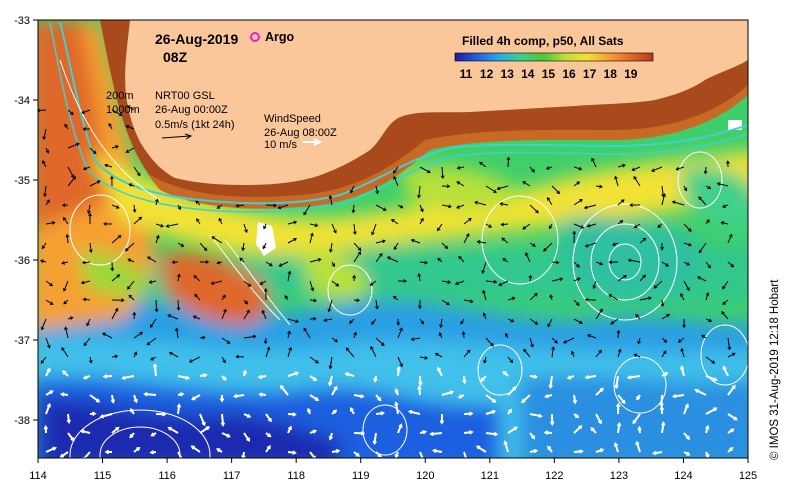 The image size is (790, 492). What do you see at coordinates (543, 41) in the screenshot?
I see `product-title: Filled 4h comp, p50, All Sats` at bounding box center [543, 41].